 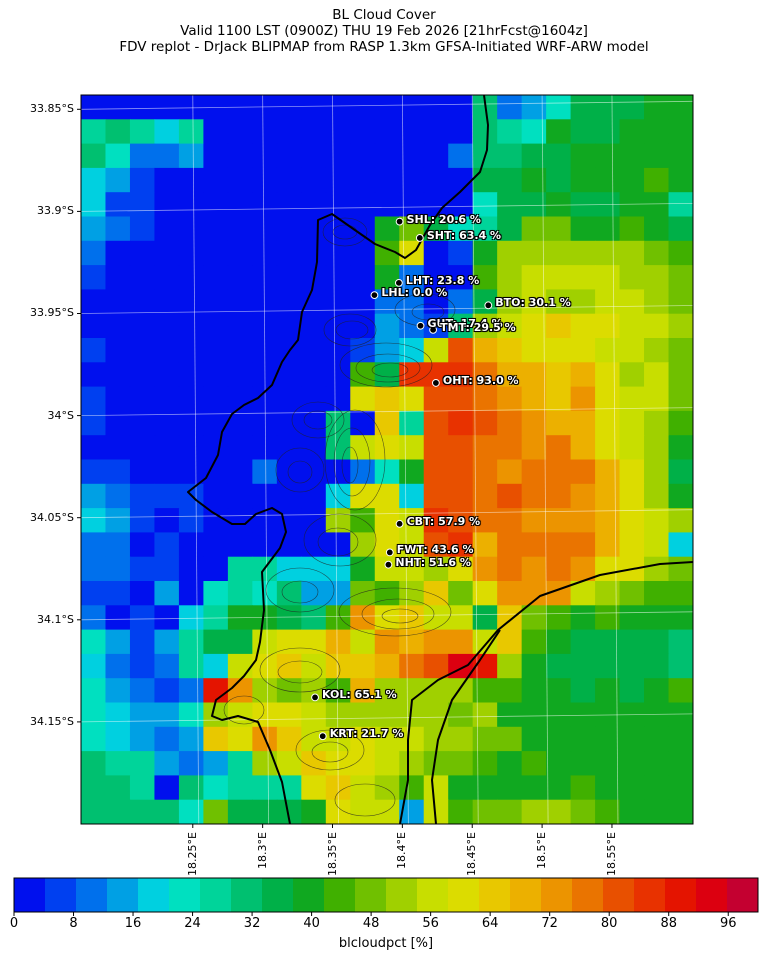 What do you see at coordinates (402, 850) in the screenshot?
I see `lon-tick-label: 18.4°E` at bounding box center [402, 850].